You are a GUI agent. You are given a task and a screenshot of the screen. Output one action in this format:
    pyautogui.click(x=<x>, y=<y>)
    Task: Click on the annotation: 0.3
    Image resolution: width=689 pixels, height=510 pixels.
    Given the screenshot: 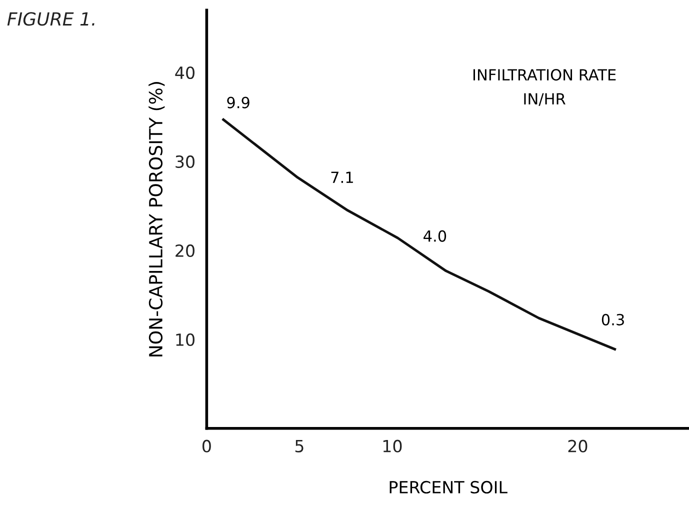 What is the action you would take?
    pyautogui.click(x=613, y=320)
    